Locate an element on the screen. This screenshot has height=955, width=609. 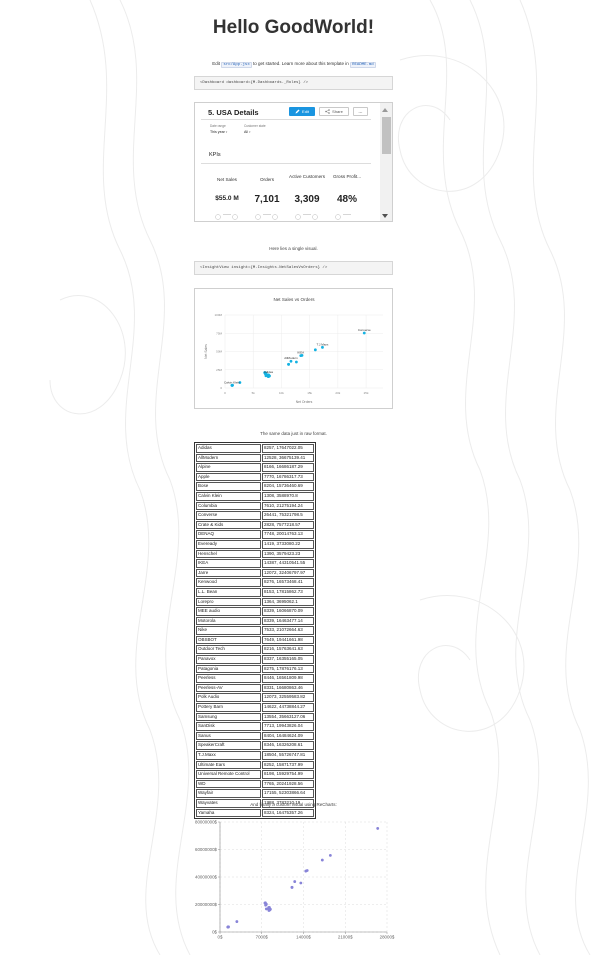
point-label: IKEA is located at coordinates (300, 353).